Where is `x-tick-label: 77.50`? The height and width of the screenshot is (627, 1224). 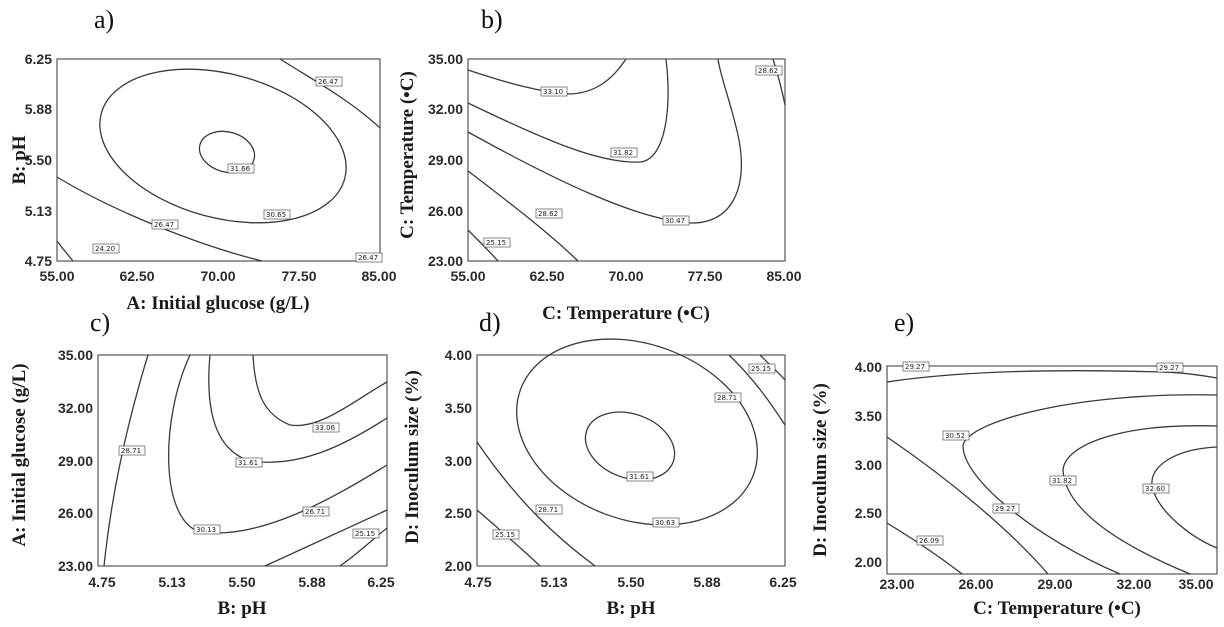
x-tick-label: 77.50 is located at coordinates (298, 276).